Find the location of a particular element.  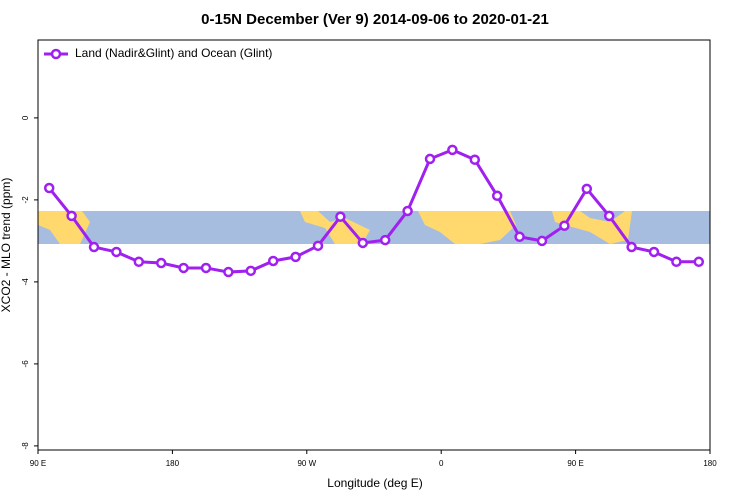

x-tick-label: 0 is located at coordinates (441, 463).